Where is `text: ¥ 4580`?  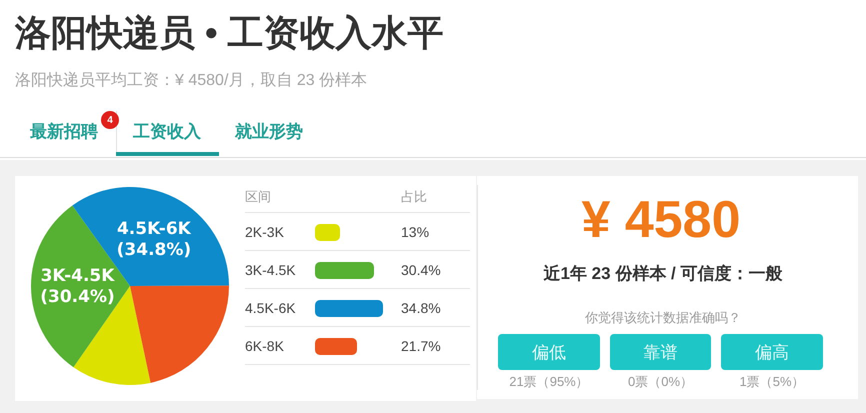 text: ¥ 4580 is located at coordinates (661, 220).